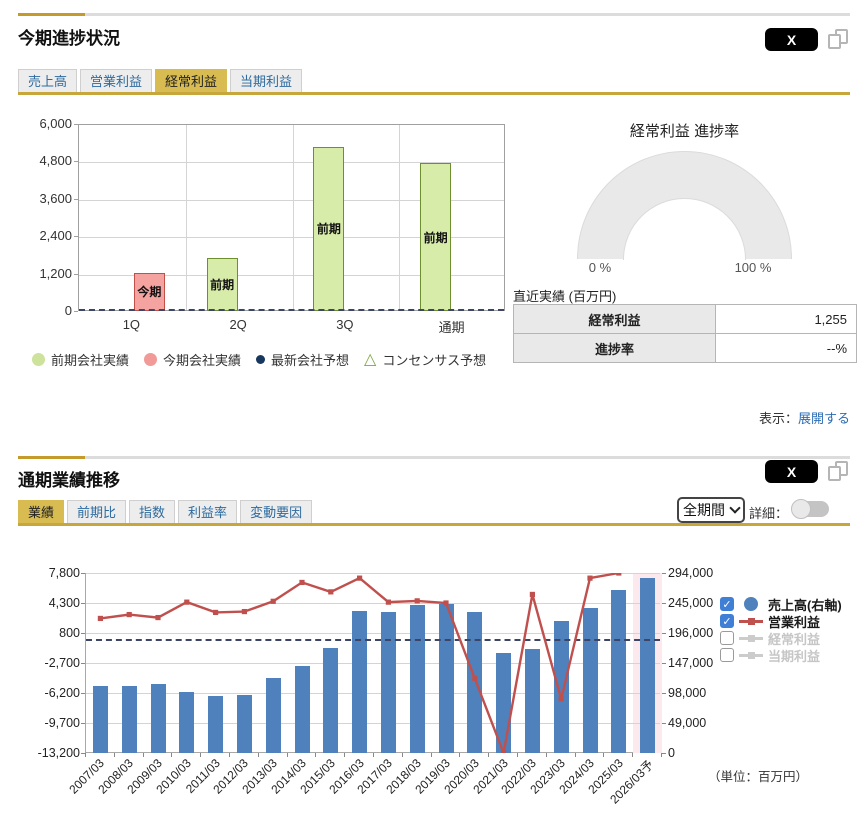 The width and height of the screenshot is (859, 826). Describe the element at coordinates (266, 81) in the screenshot. I see `tab-net-profit: 当期利益` at that location.